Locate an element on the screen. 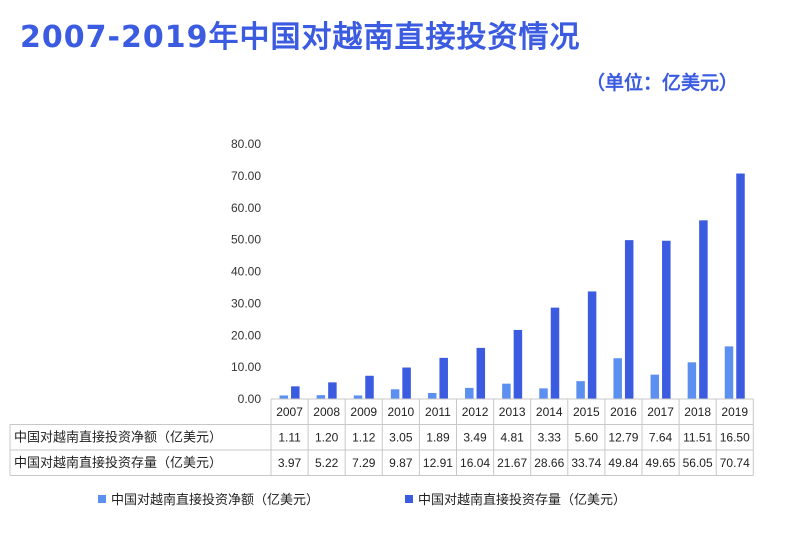 This screenshot has width=800, height=541. data-label: 3.97 is located at coordinates (290, 463).